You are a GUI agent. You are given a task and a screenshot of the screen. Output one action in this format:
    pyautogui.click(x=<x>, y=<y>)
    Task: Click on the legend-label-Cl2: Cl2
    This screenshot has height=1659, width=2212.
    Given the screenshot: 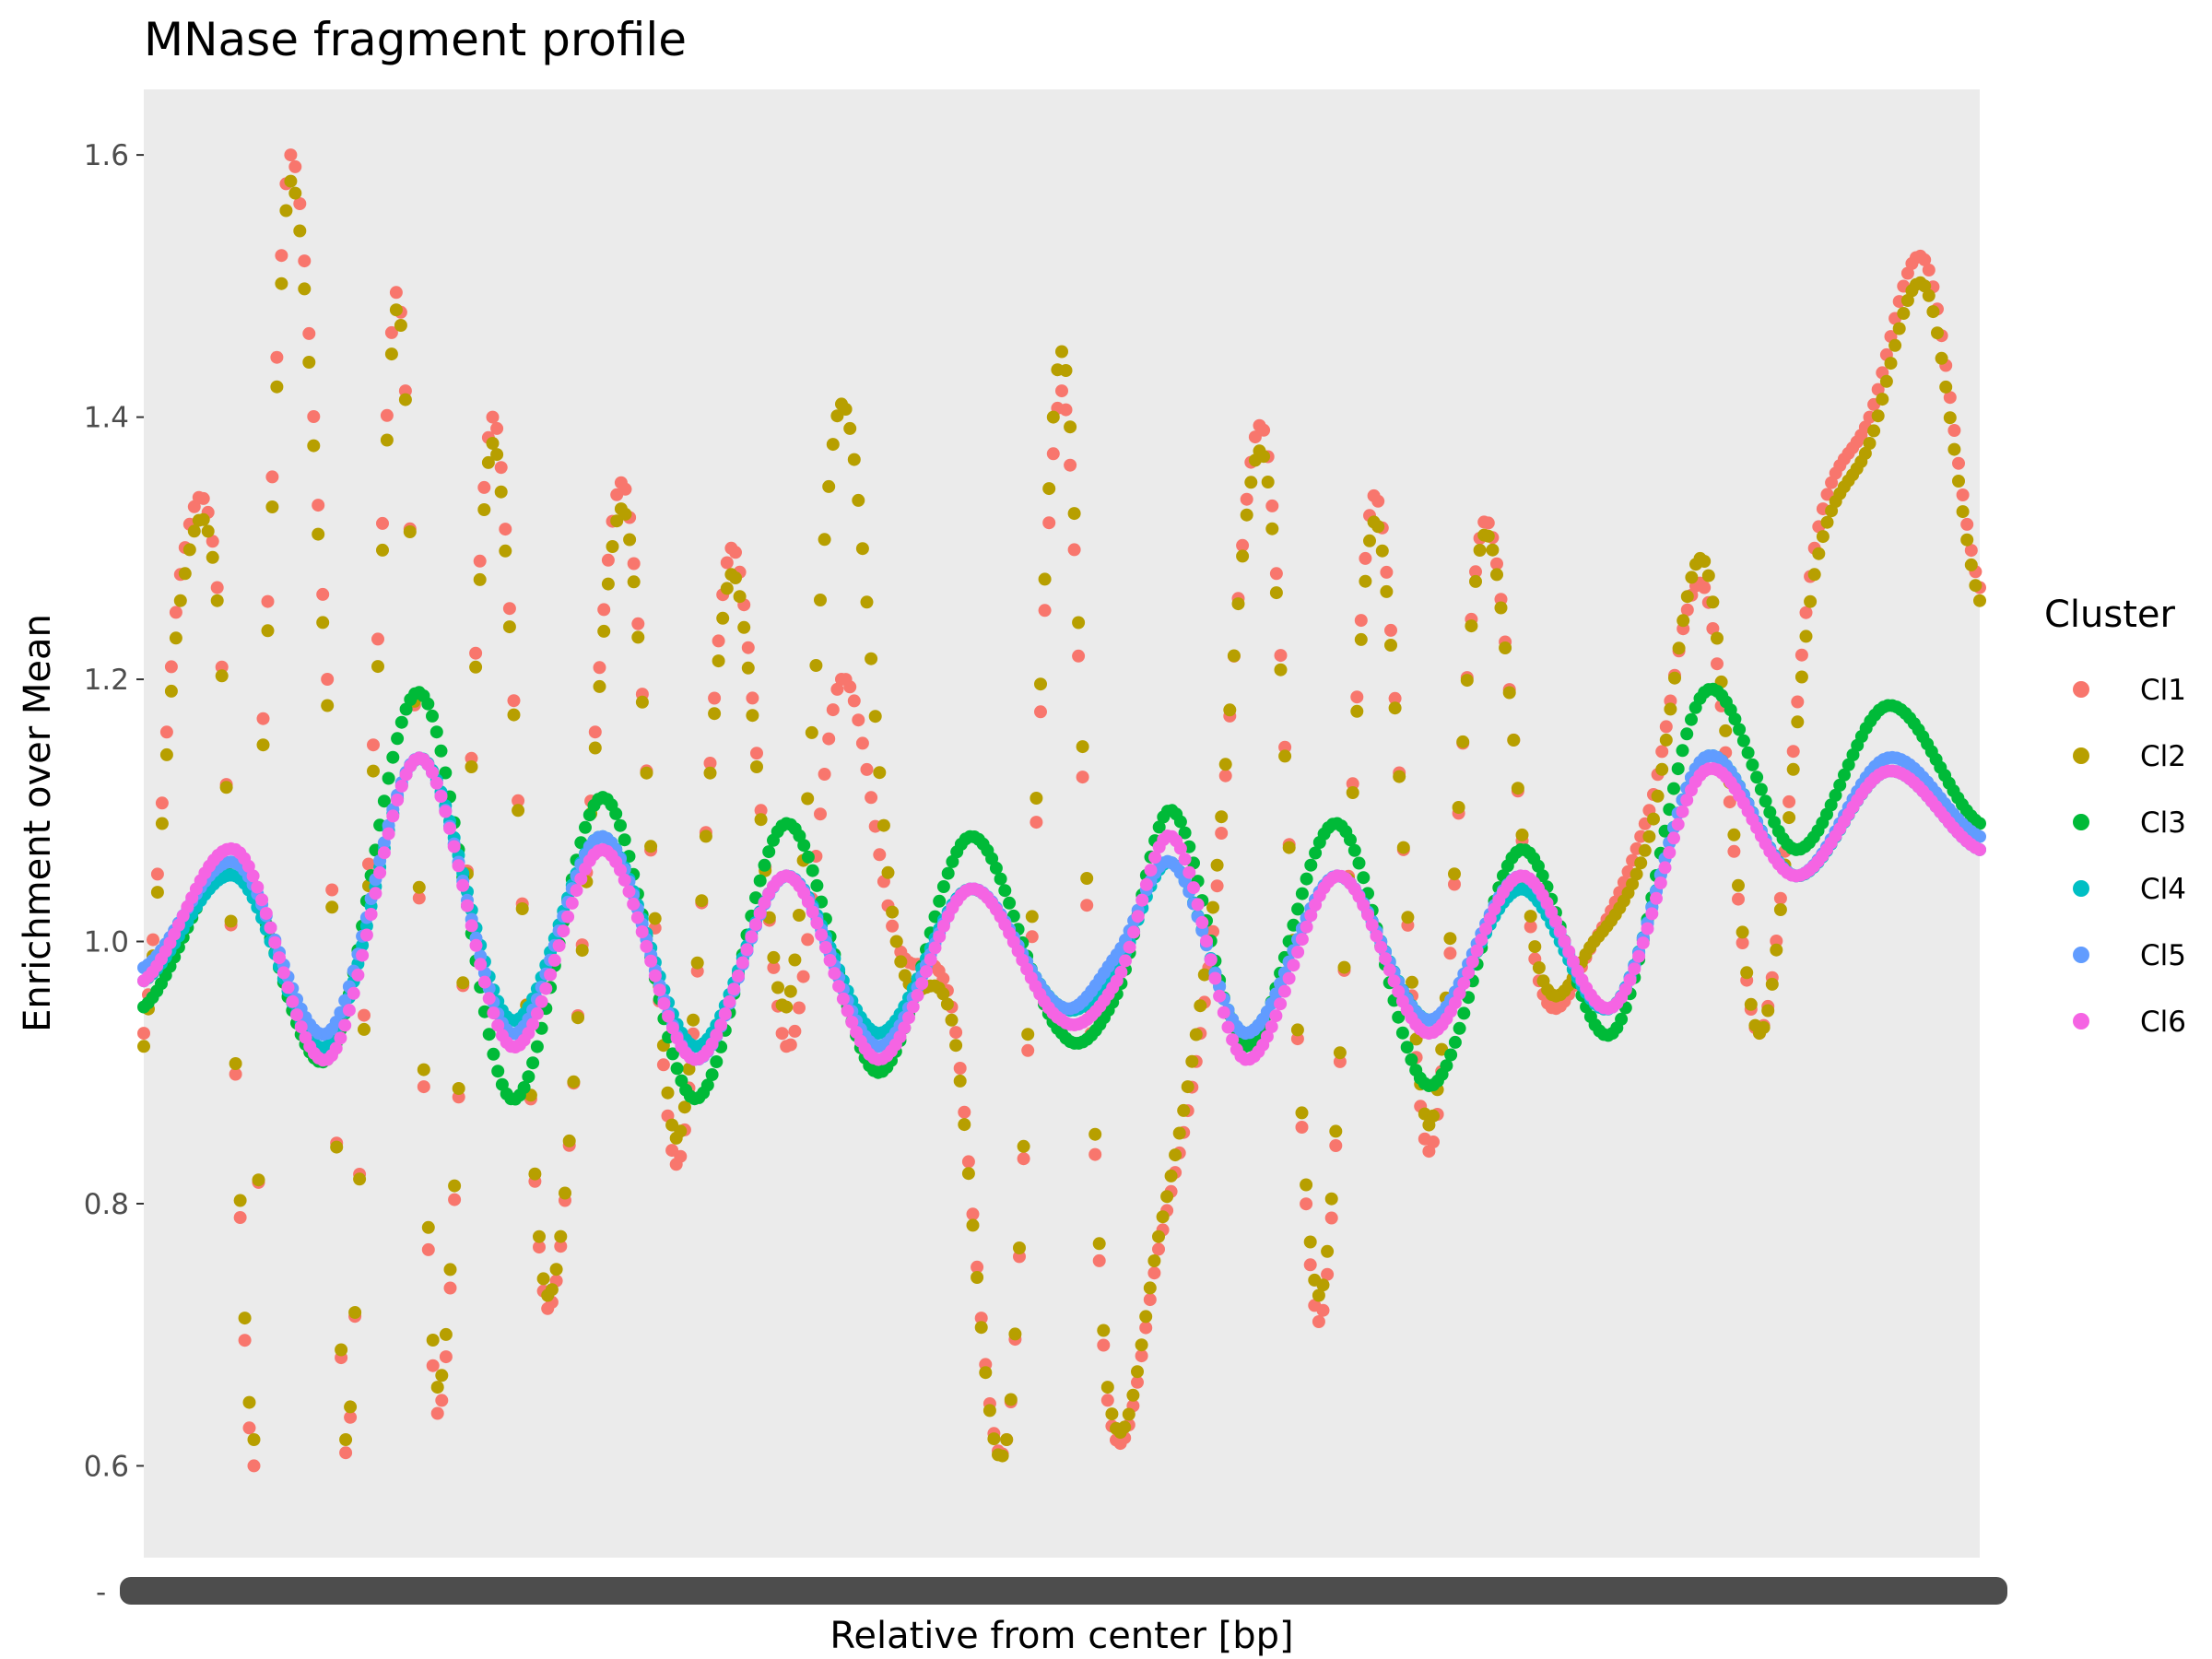 What is the action you would take?
    pyautogui.click(x=2163, y=756)
    